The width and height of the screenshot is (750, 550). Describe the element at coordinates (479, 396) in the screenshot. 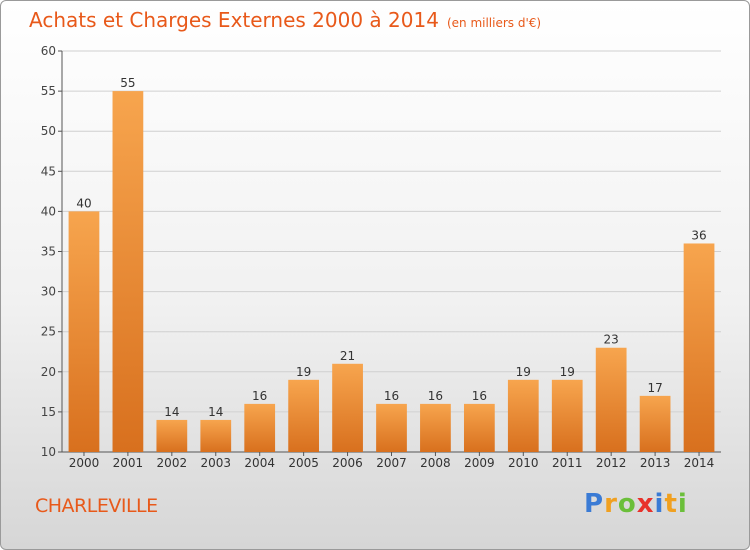

I see `data-label-2009: 16` at that location.